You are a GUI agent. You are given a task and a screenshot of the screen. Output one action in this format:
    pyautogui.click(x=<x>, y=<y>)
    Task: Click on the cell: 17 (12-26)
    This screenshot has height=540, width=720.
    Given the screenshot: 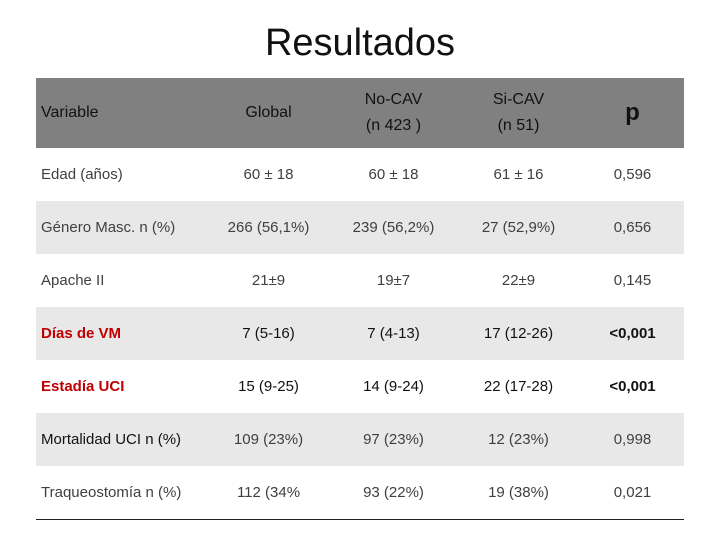 What is the action you would take?
    pyautogui.click(x=518, y=333)
    